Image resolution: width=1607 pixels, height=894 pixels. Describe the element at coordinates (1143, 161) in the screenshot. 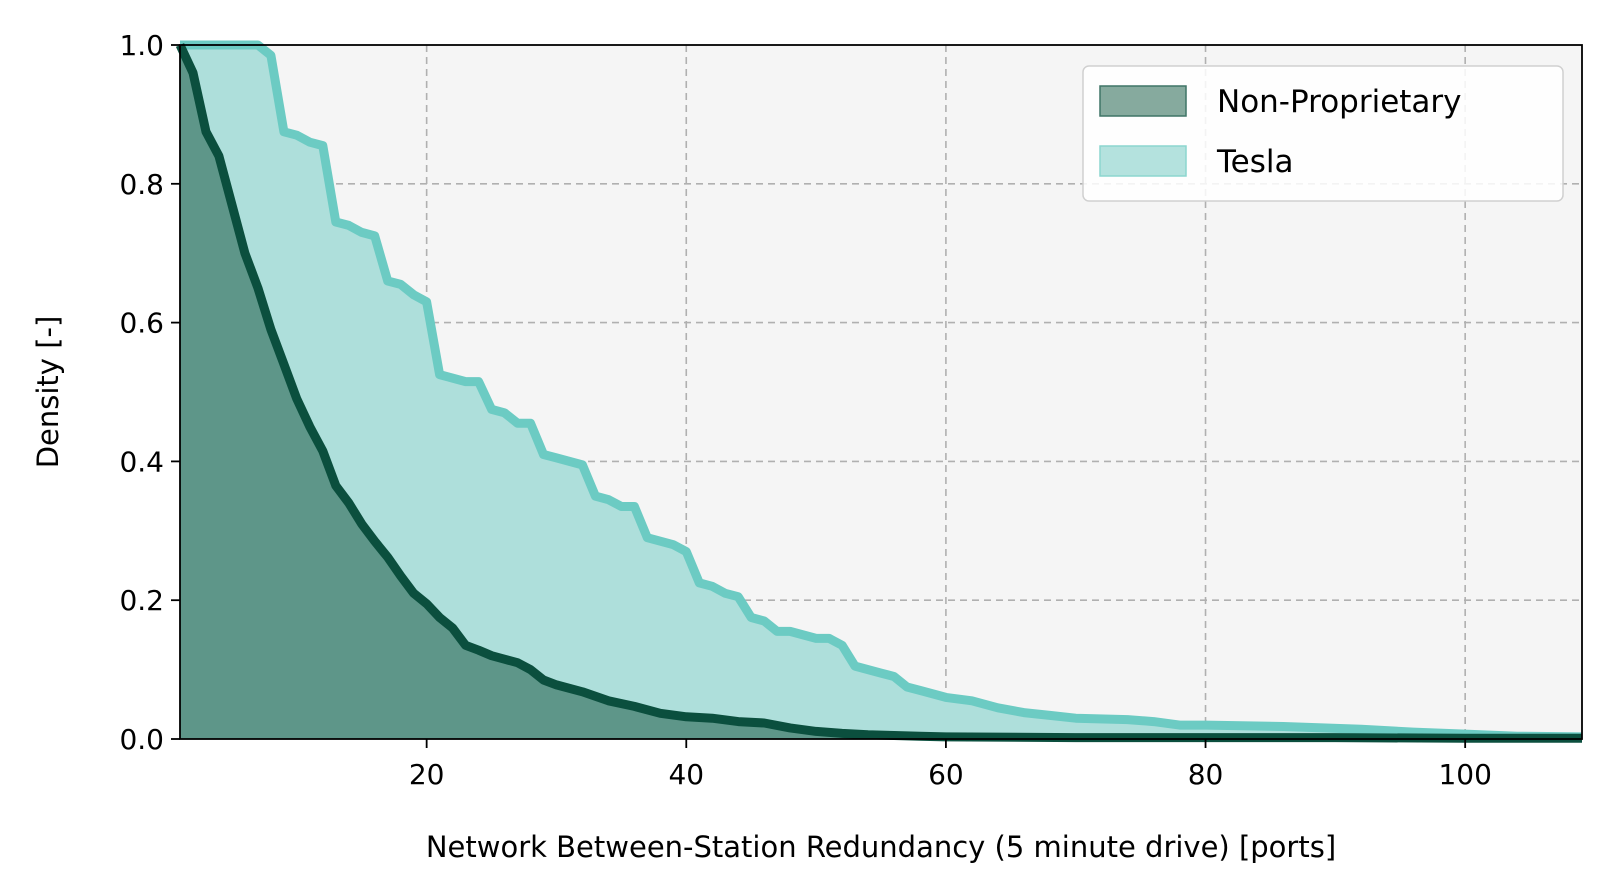

I see `legend-swatch-tesla` at that location.